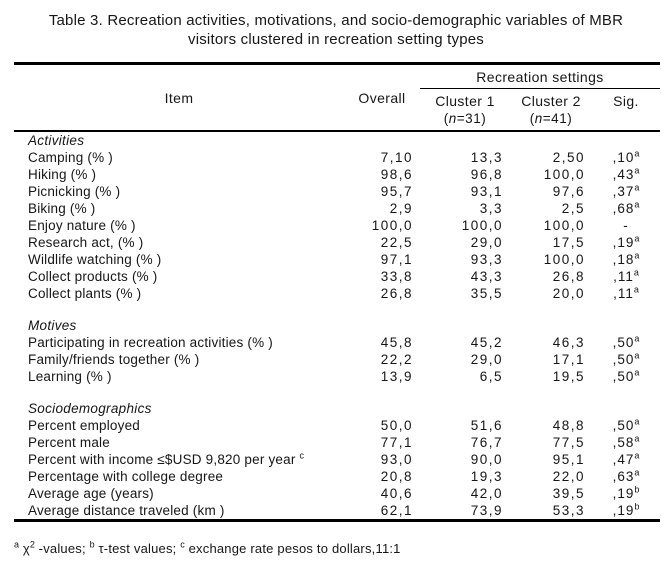  Describe the element at coordinates (337, 84) in the screenshot. I see `header-row-group: Item Overall Recreation settings` at that location.